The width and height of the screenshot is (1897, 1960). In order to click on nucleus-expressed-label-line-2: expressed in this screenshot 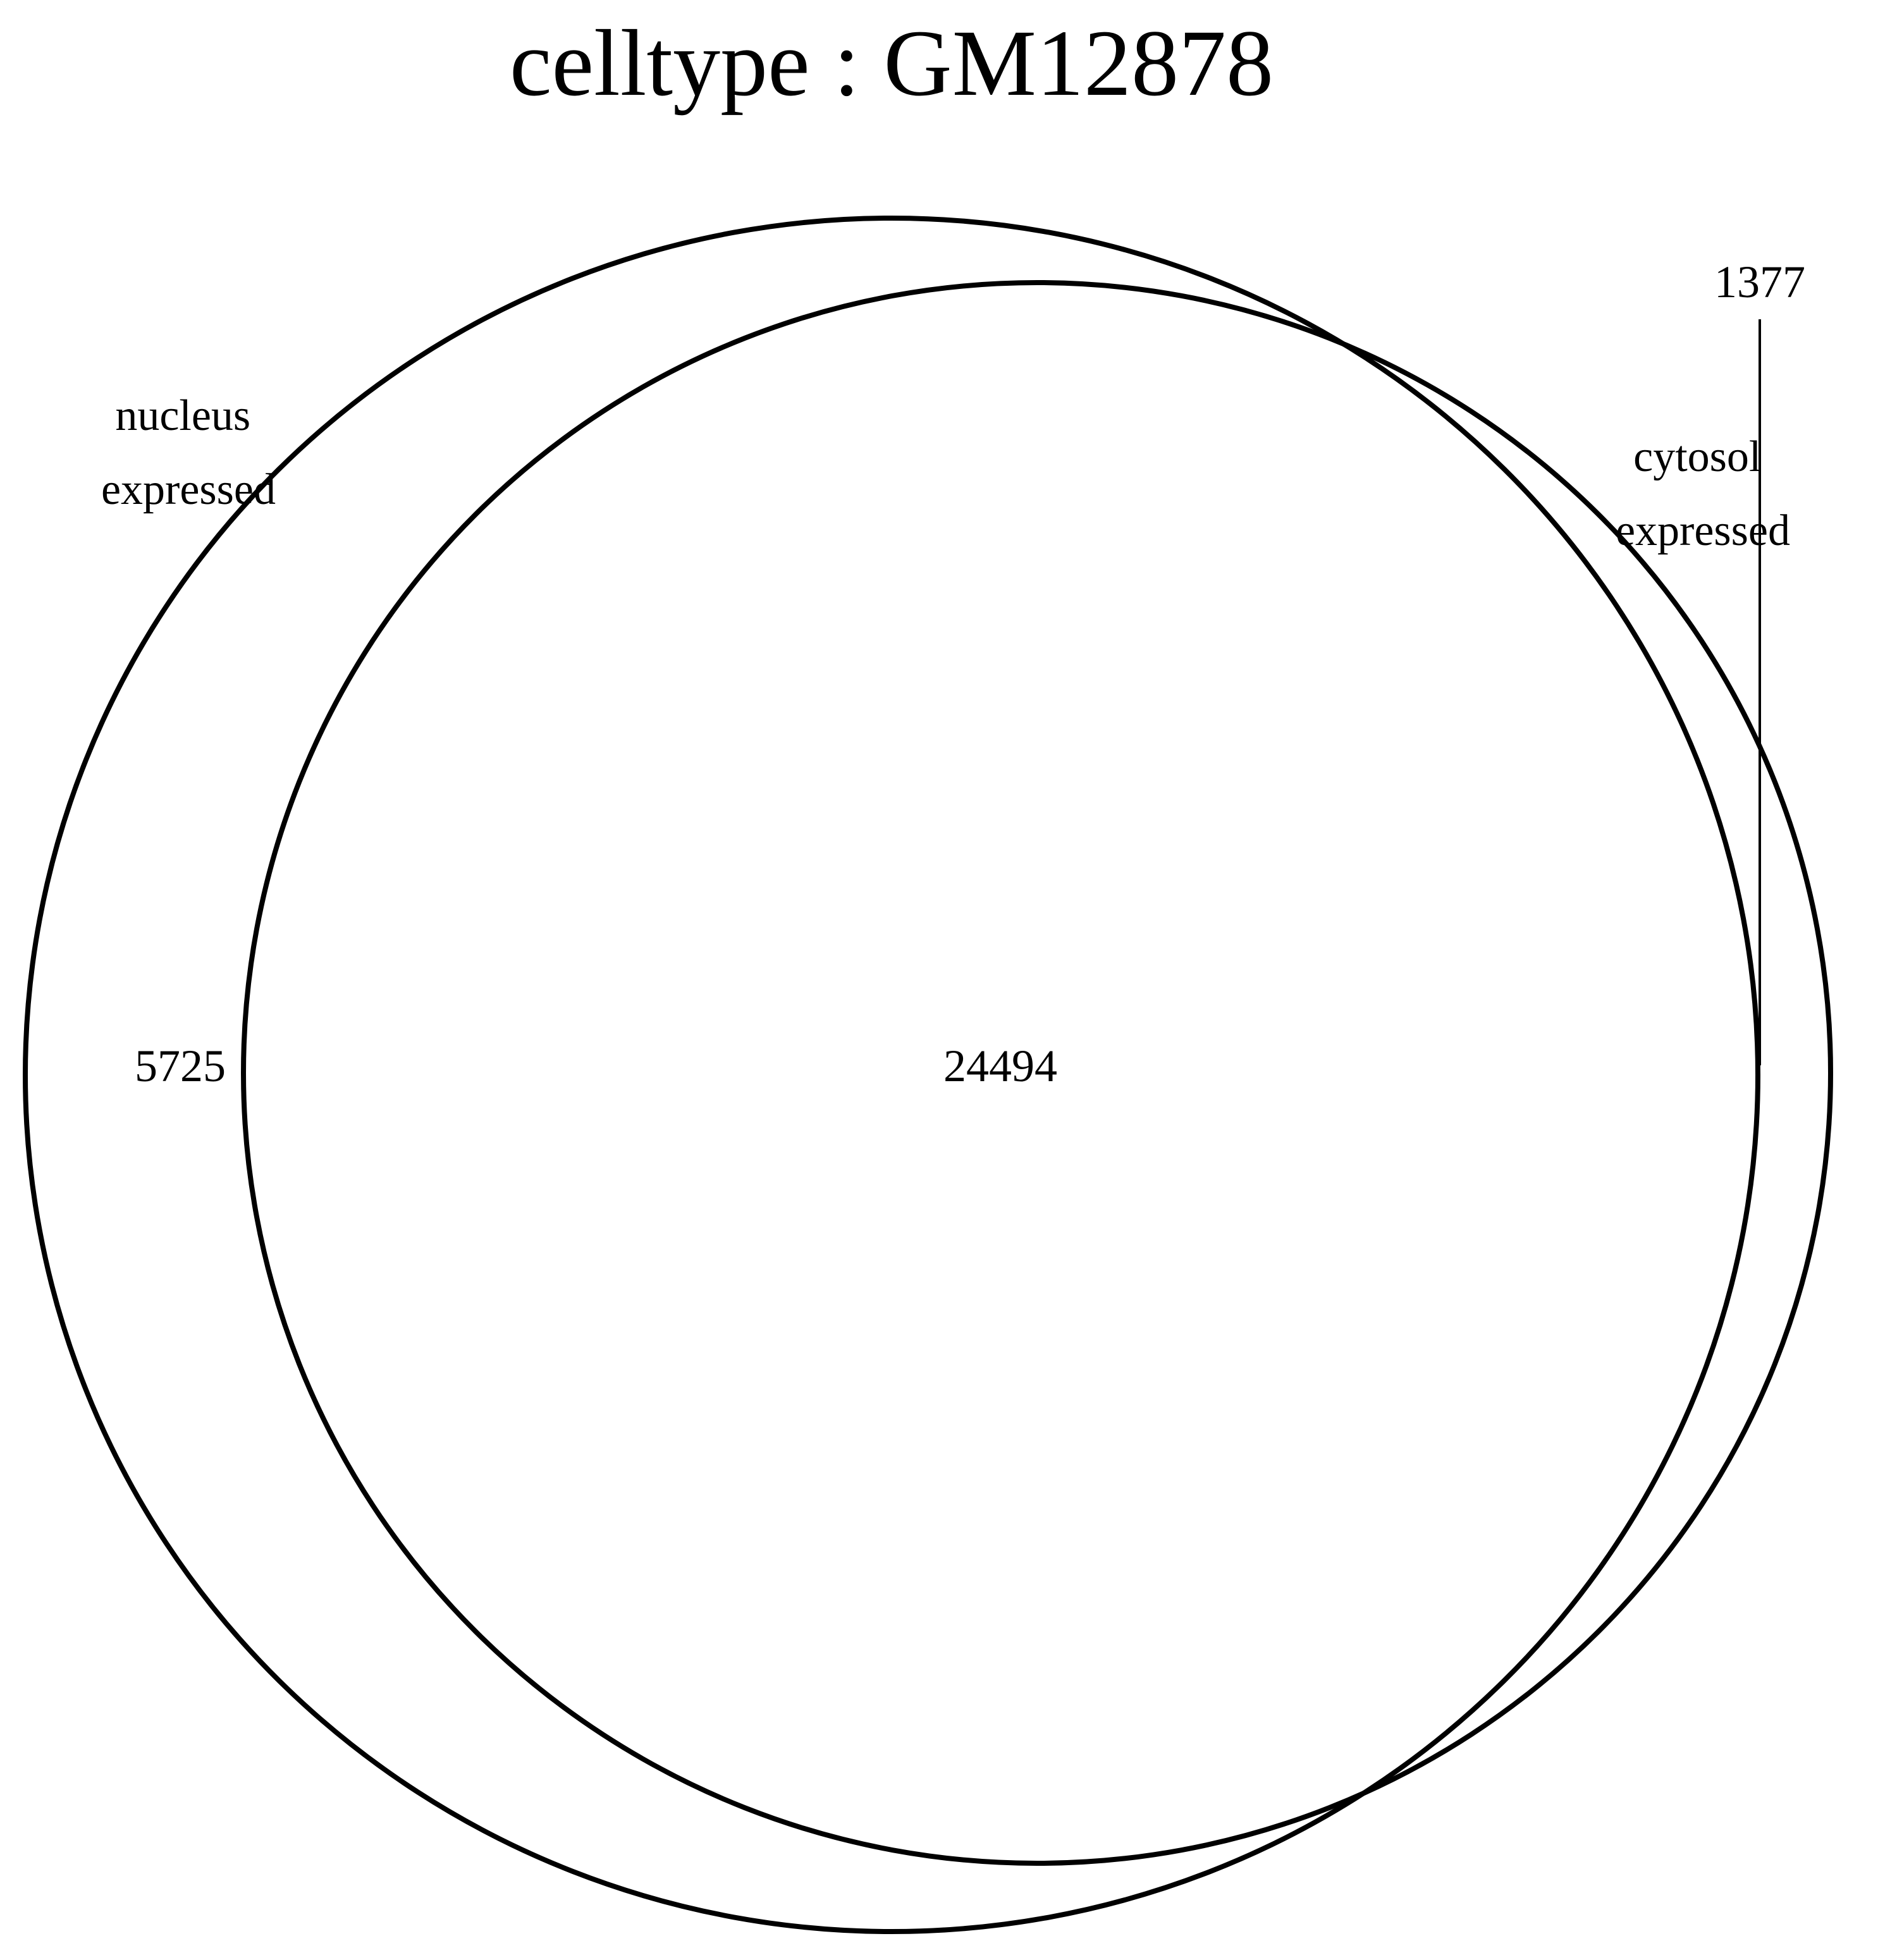, I will do `click(188, 489)`.